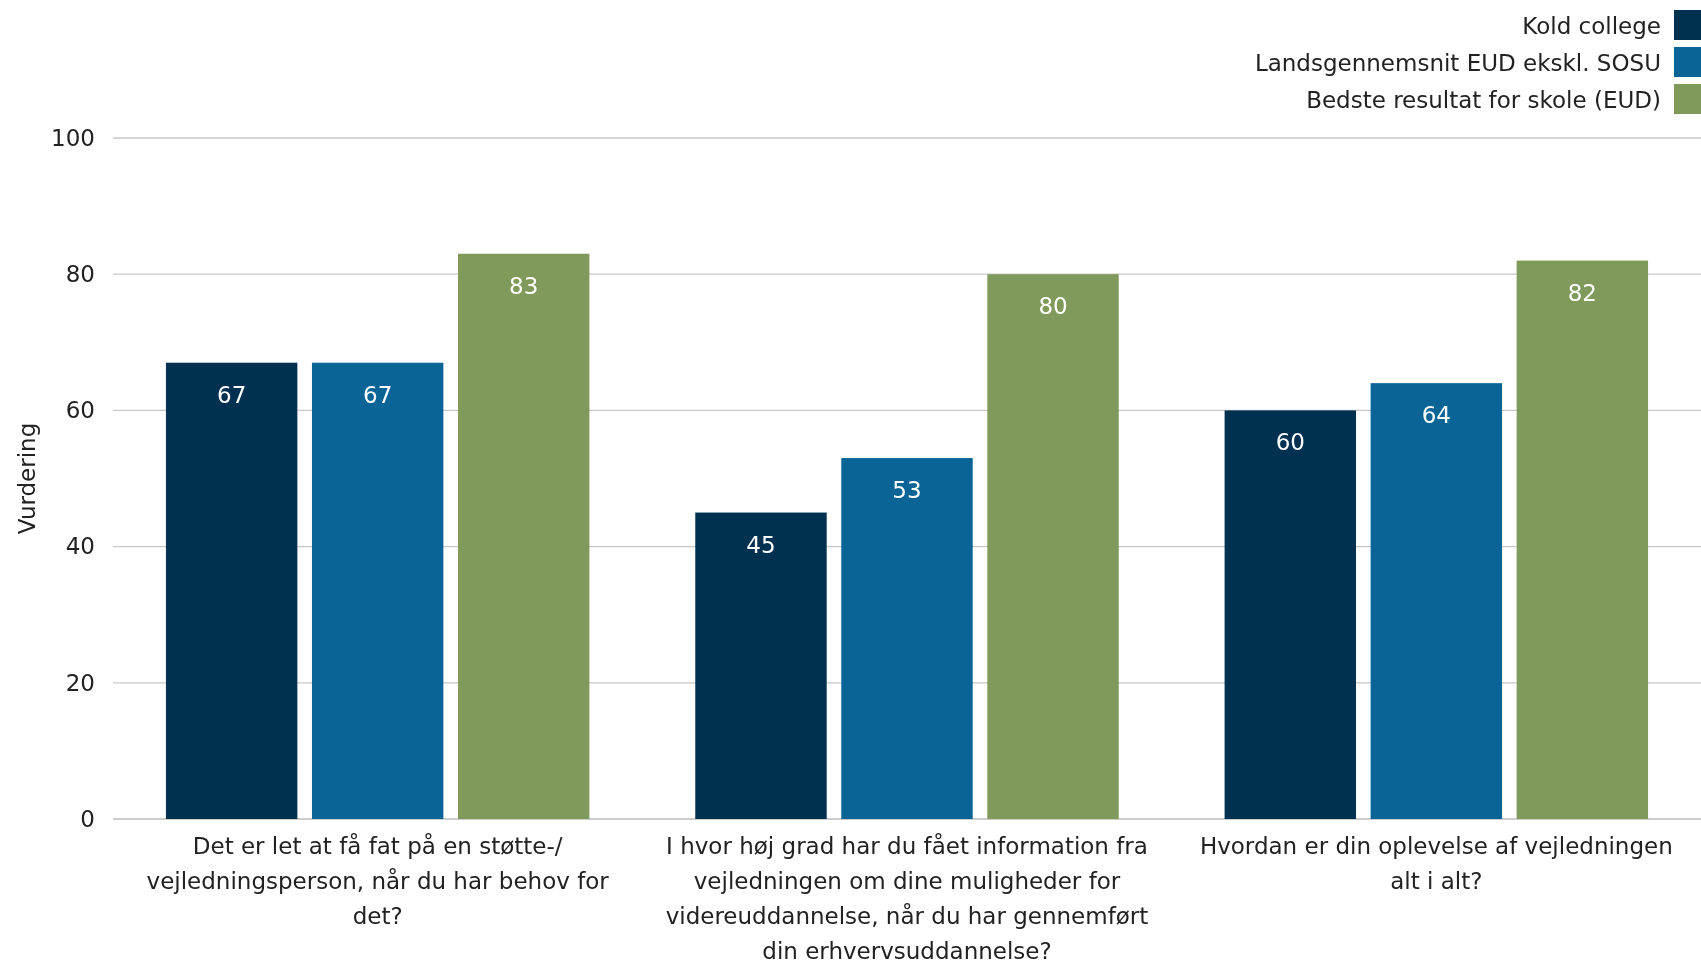 The image size is (1701, 969). I want to click on y-tick-label: 20, so click(80, 682).